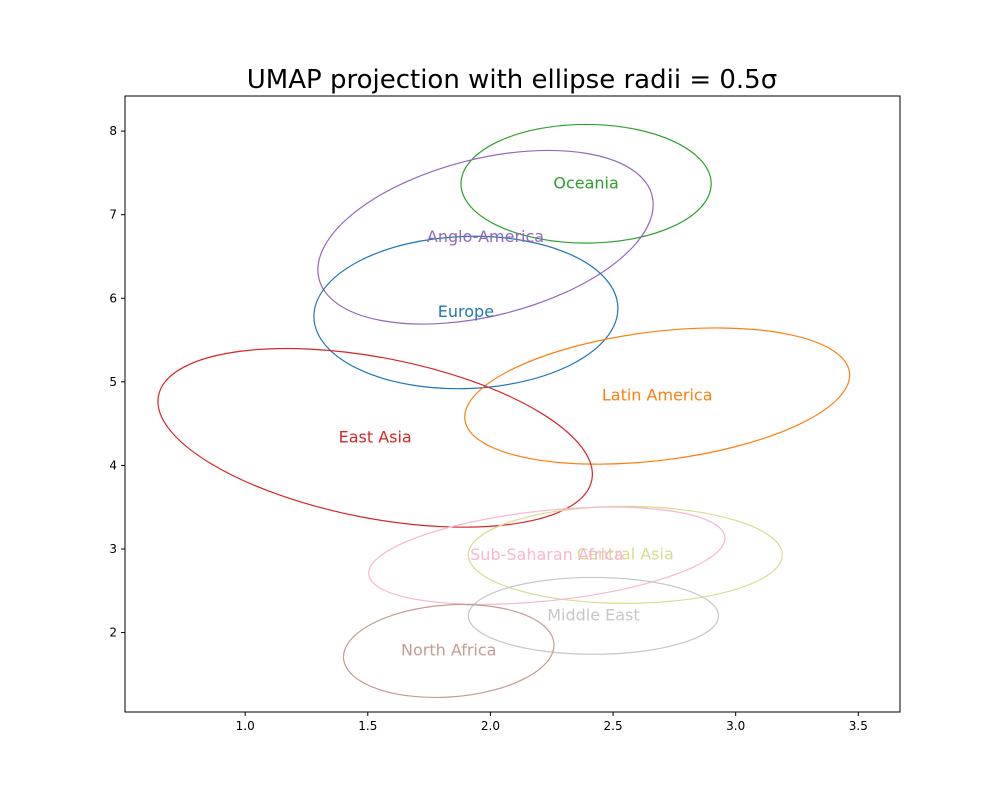 The width and height of the screenshot is (1000, 800). I want to click on ellipse-oceania, so click(586, 183).